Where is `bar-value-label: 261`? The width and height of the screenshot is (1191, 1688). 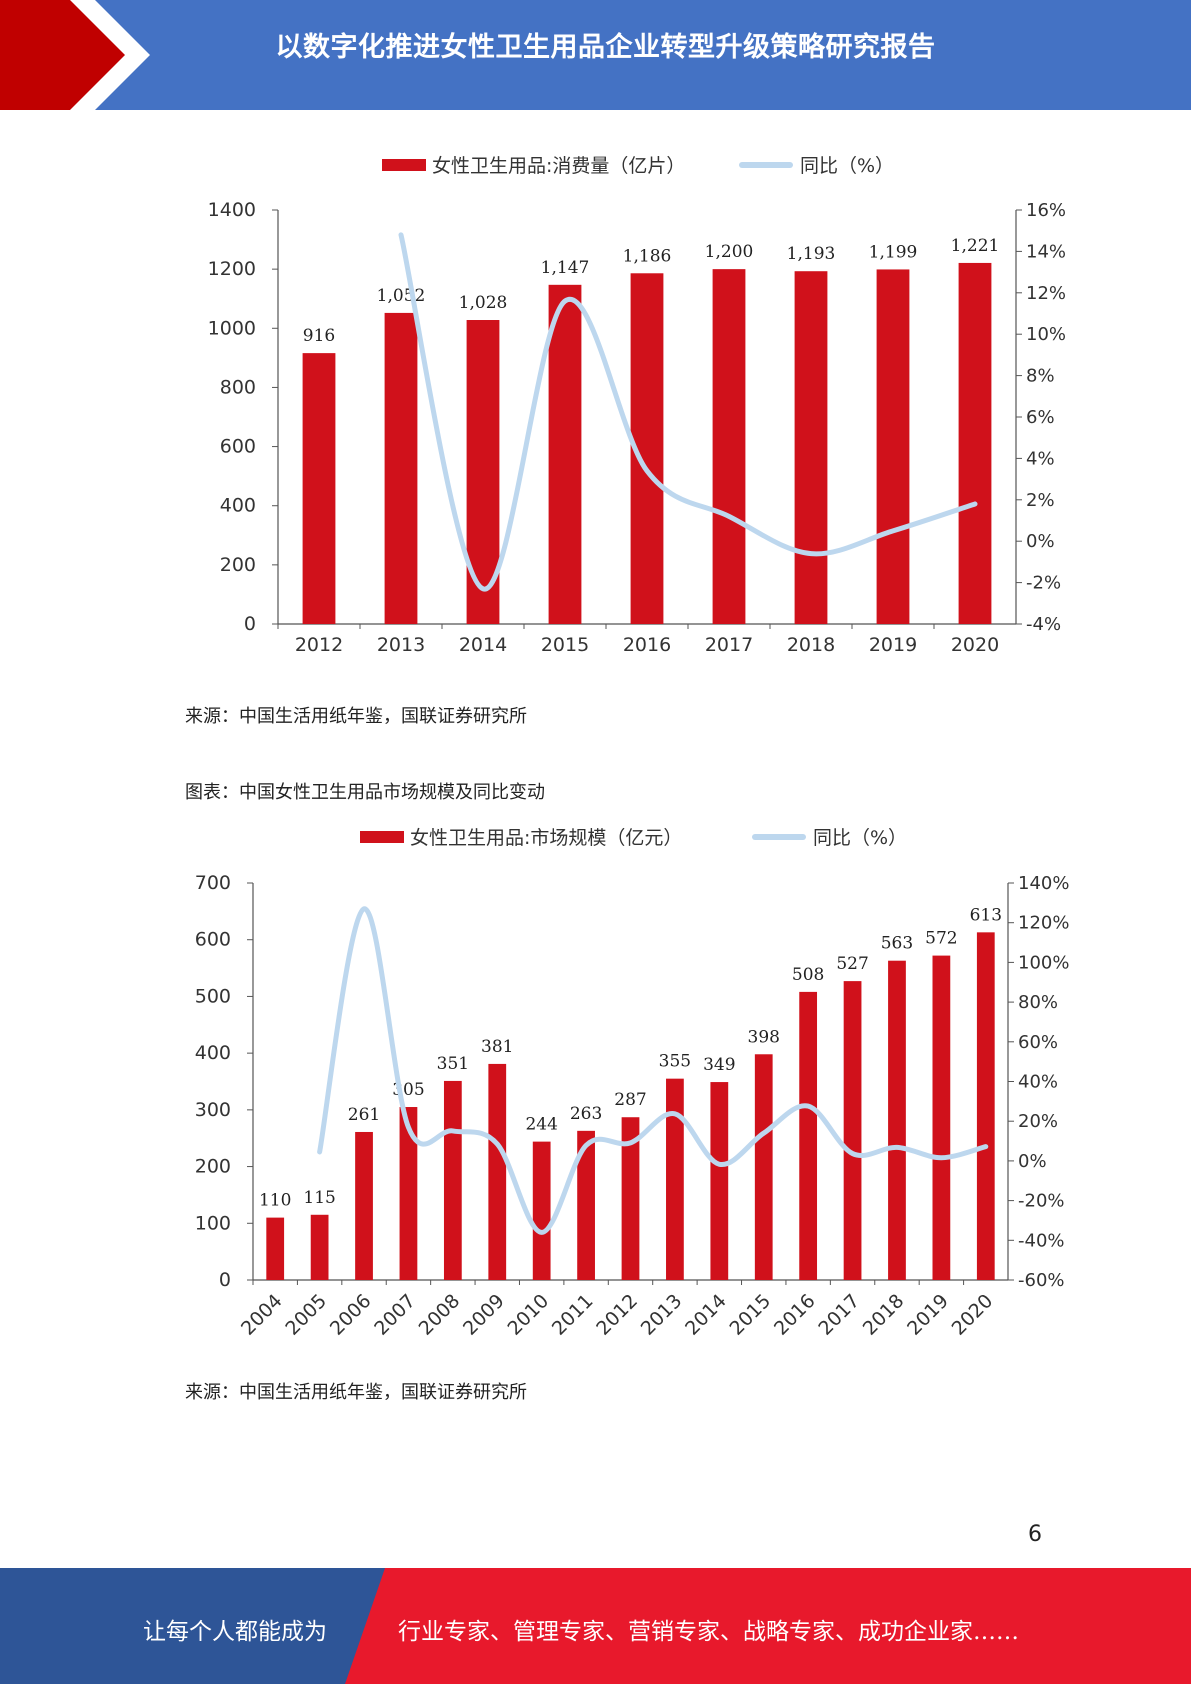 bar-value-label: 261 is located at coordinates (364, 1115).